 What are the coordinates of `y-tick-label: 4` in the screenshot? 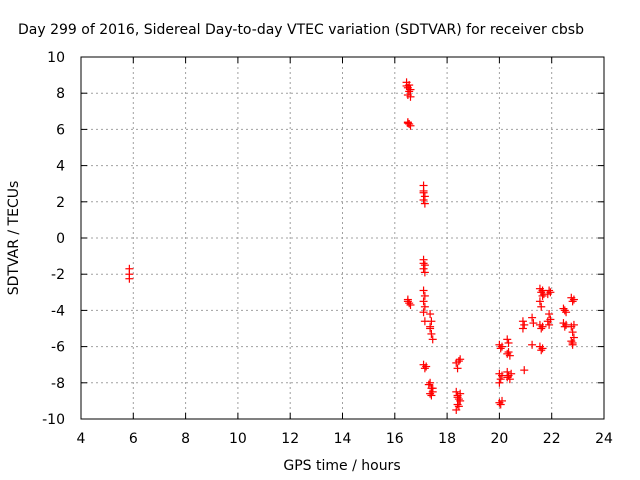 It's located at (60, 167).